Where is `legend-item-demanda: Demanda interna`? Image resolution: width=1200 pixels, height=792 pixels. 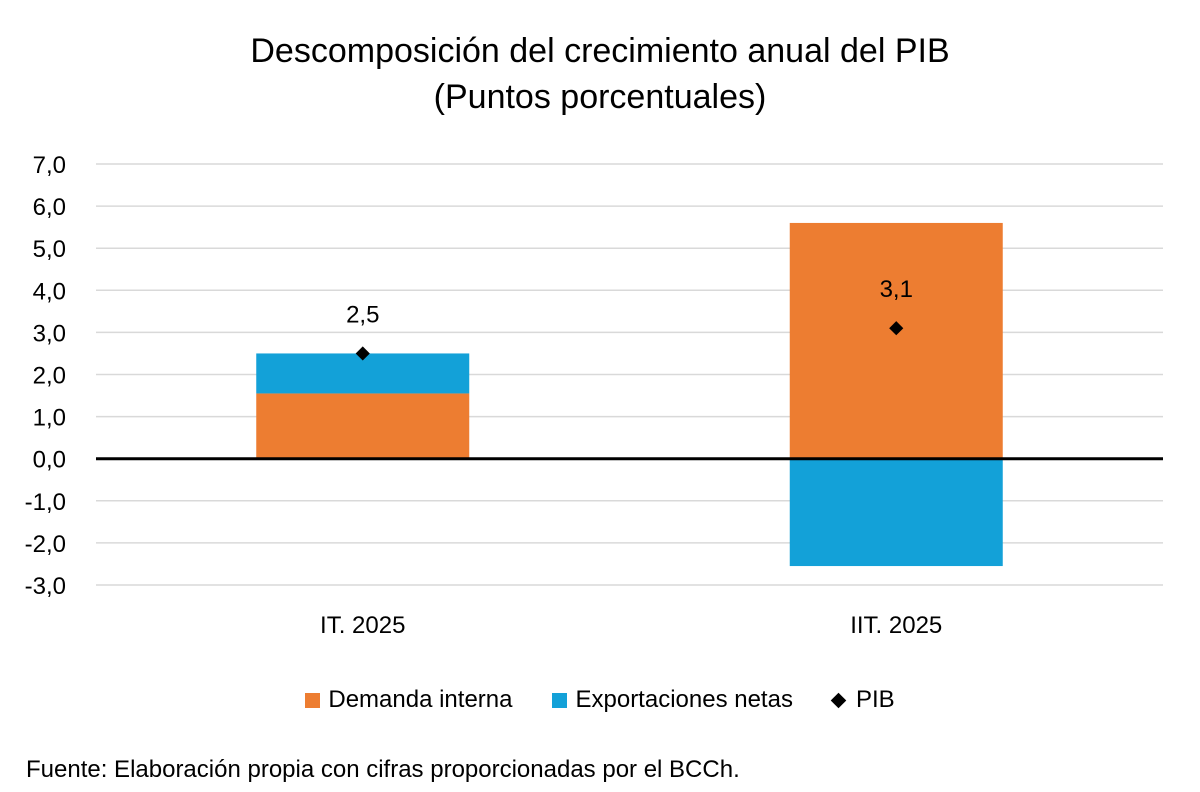
legend-item-demanda: Demanda interna is located at coordinates (408, 700).